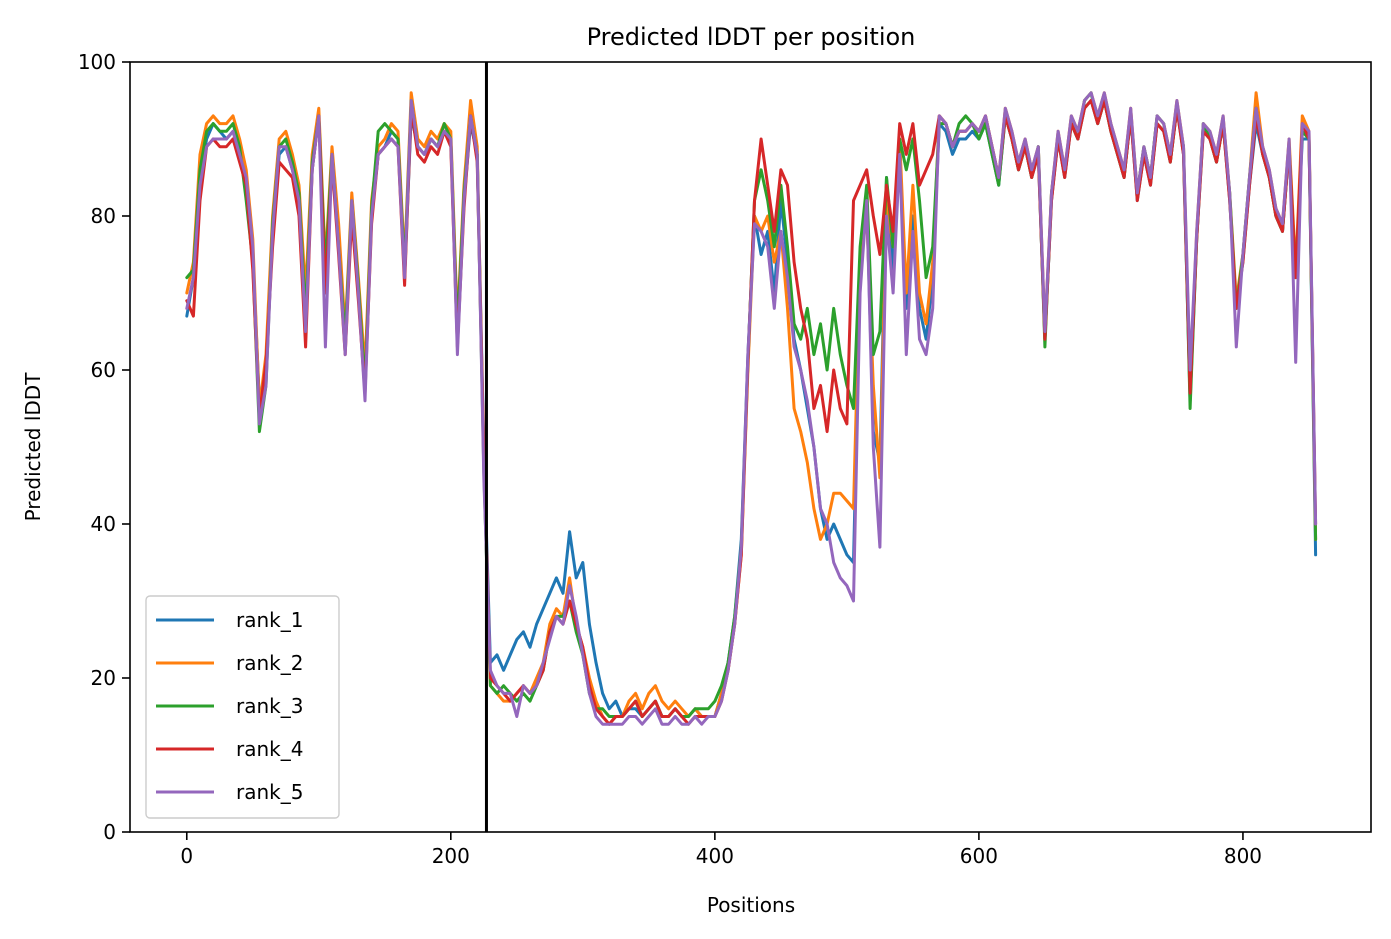 The height and width of the screenshot is (939, 1391). What do you see at coordinates (751, 37) in the screenshot?
I see `chart-title: Predicted lDDT per position` at bounding box center [751, 37].